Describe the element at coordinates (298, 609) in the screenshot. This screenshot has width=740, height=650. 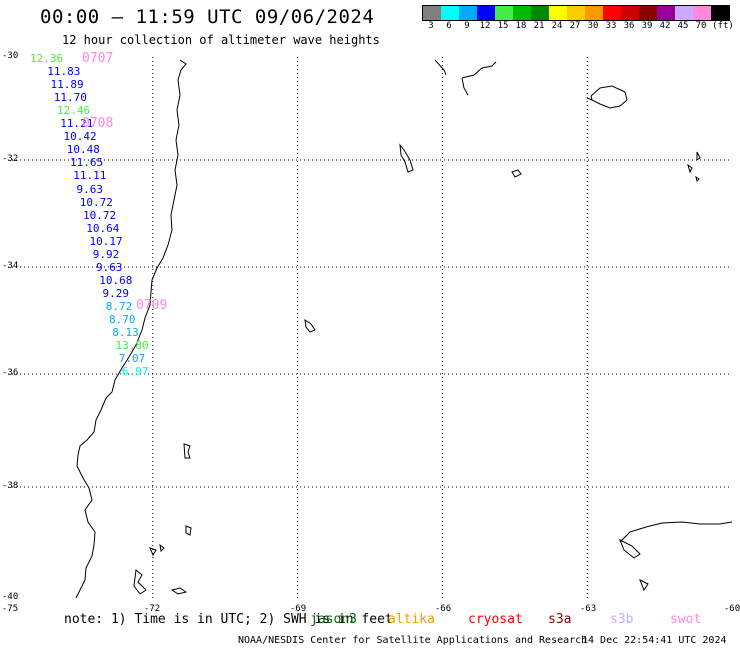
I see `longitude-label: -69` at that location.